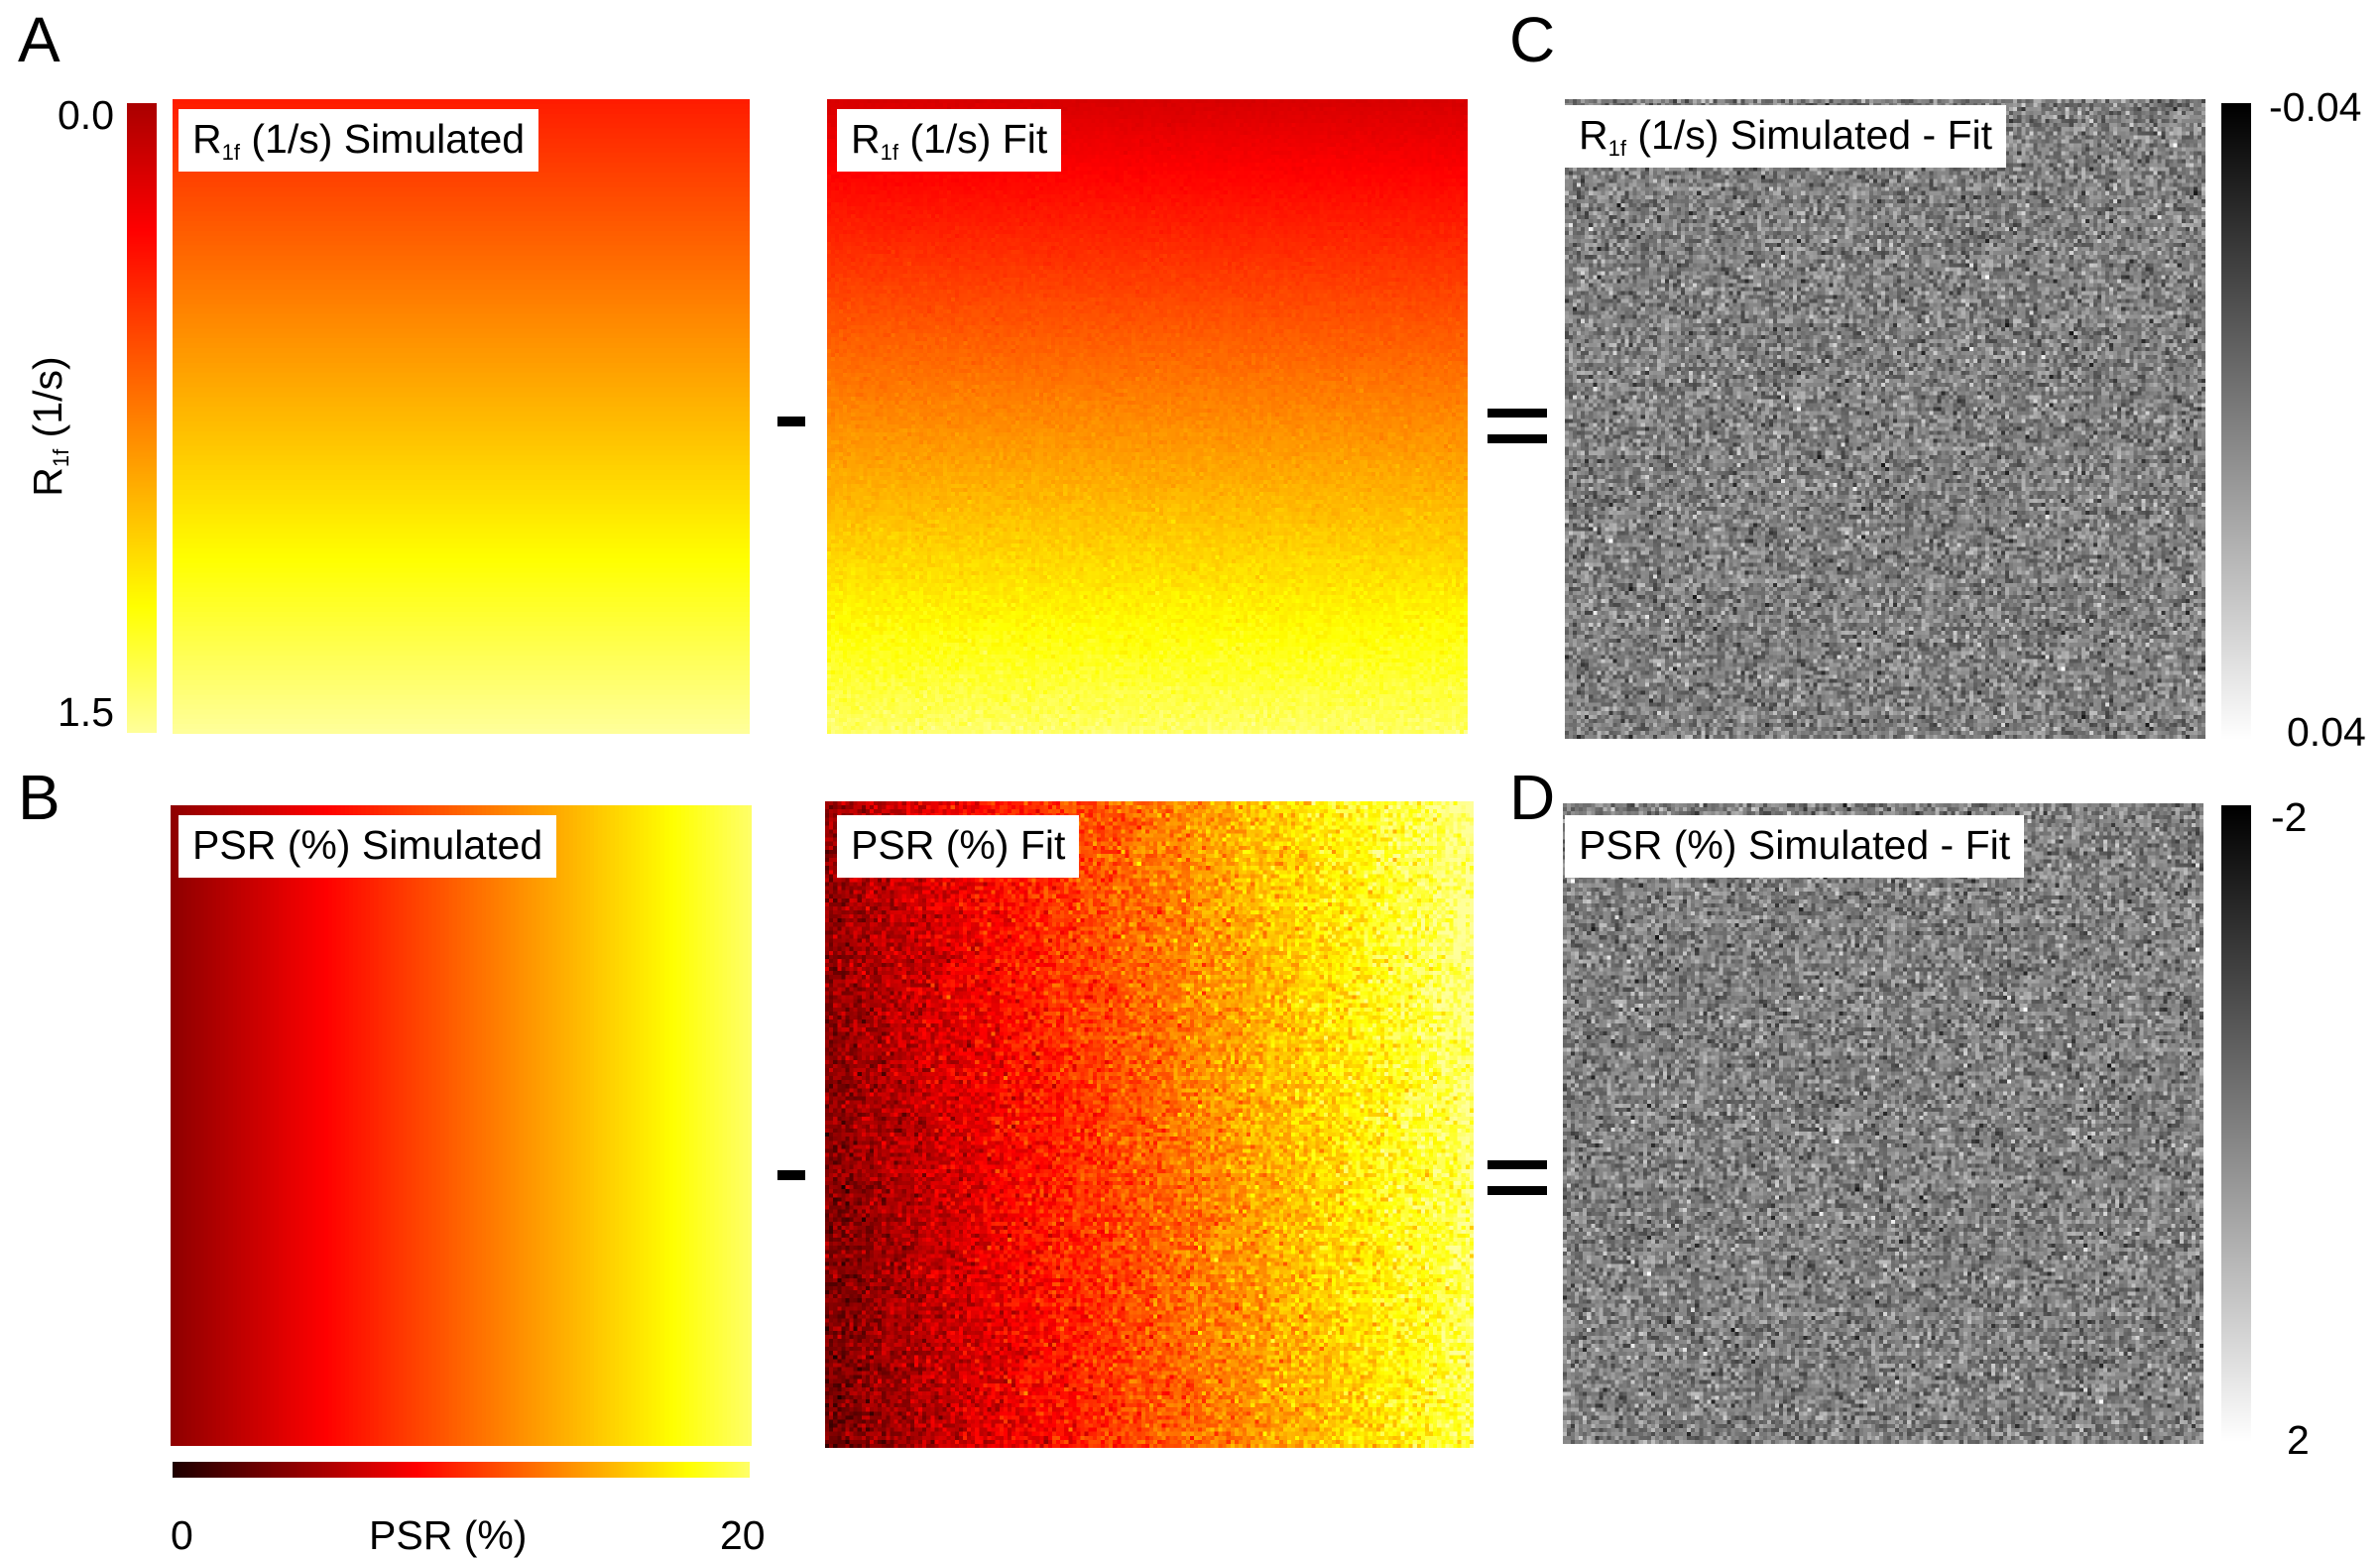 Image resolution: width=2380 pixels, height=1558 pixels. I want to click on r1f-simulated-label: R1f (1/s) Simulated, so click(358, 140).